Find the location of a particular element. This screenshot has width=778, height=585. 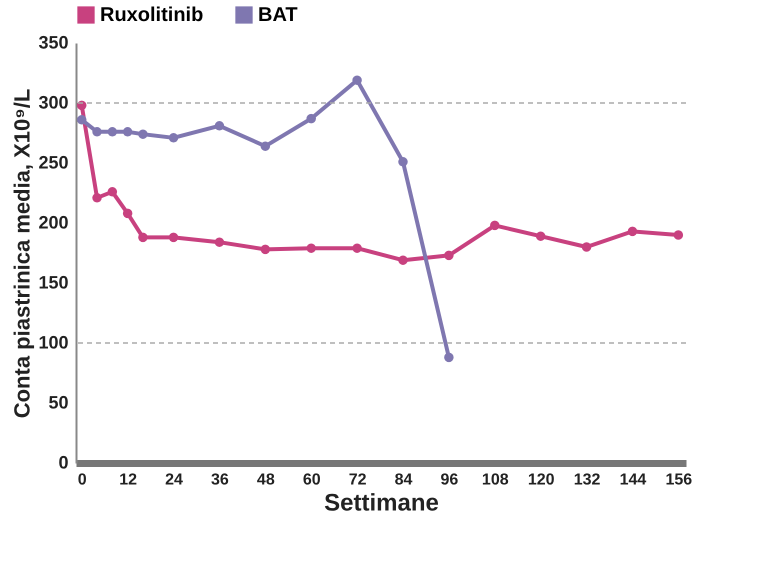

y-tick-label: 50 is located at coordinates (58, 402).